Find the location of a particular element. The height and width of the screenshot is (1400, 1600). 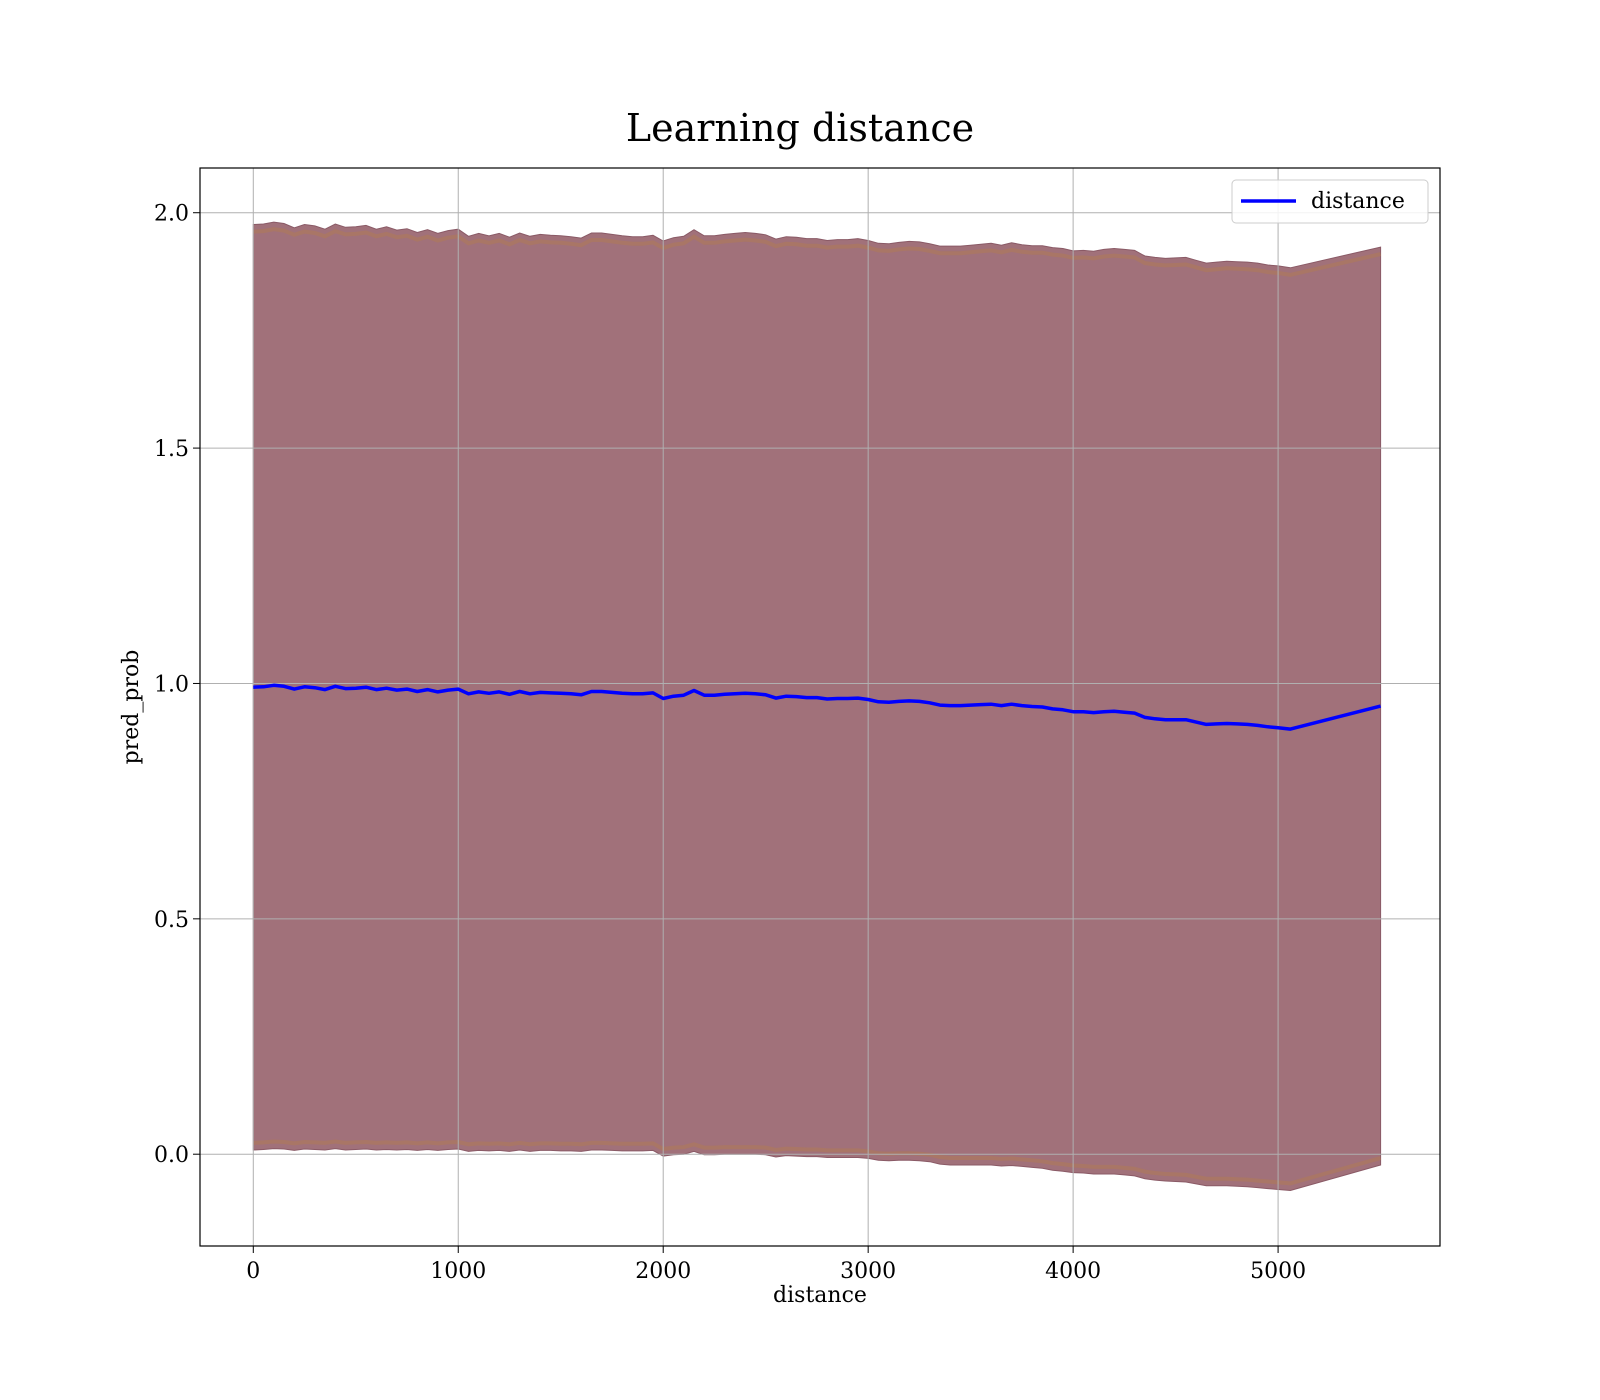

x-tick-label: 3000 is located at coordinates (868, 1271).